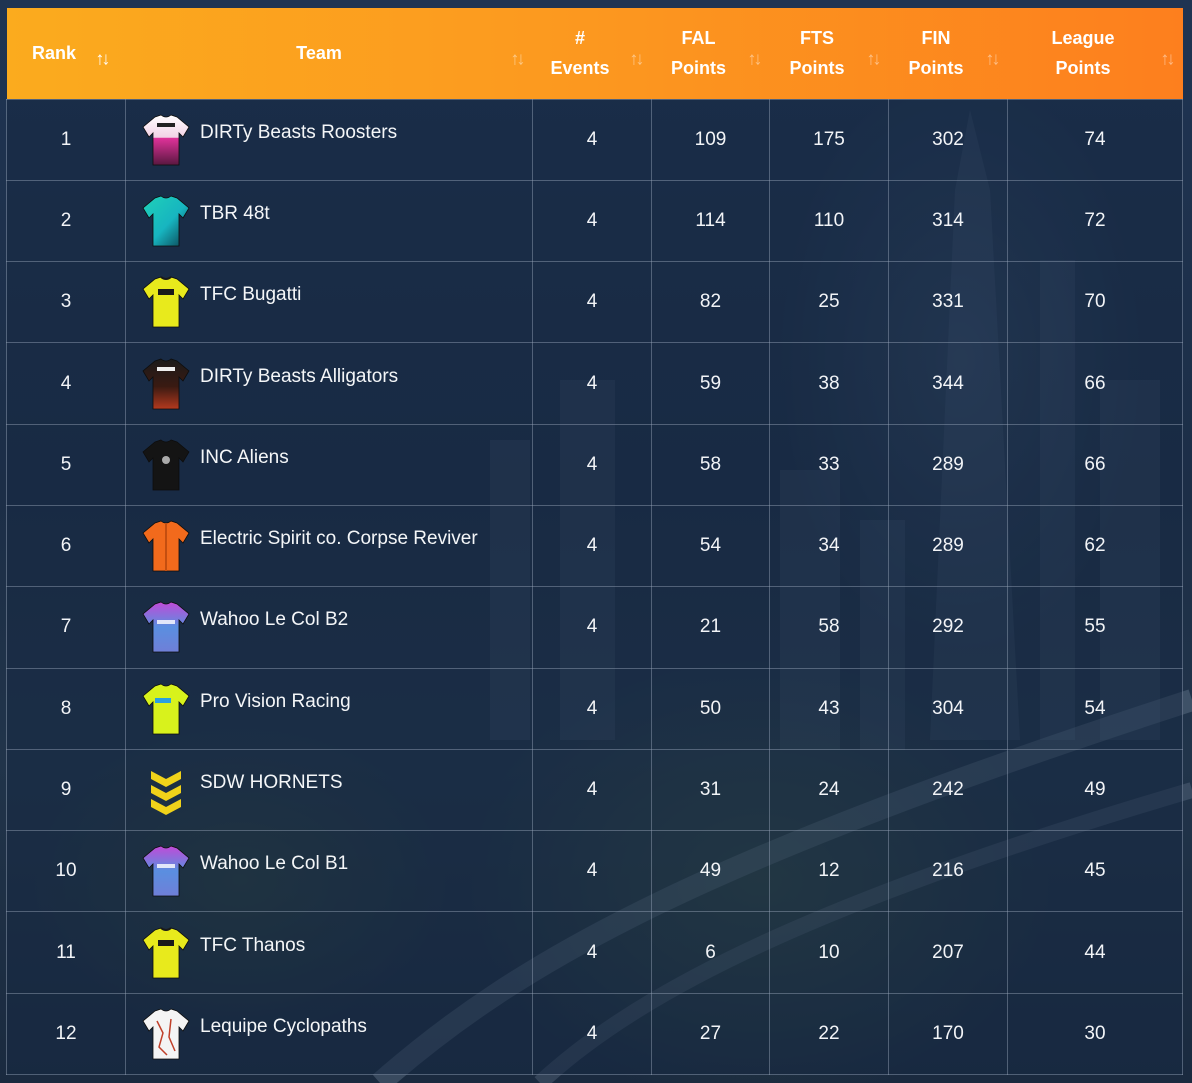 Image resolution: width=1192 pixels, height=1083 pixels. Describe the element at coordinates (829, 221) in the screenshot. I see `fts-points-cell: 110` at that location.